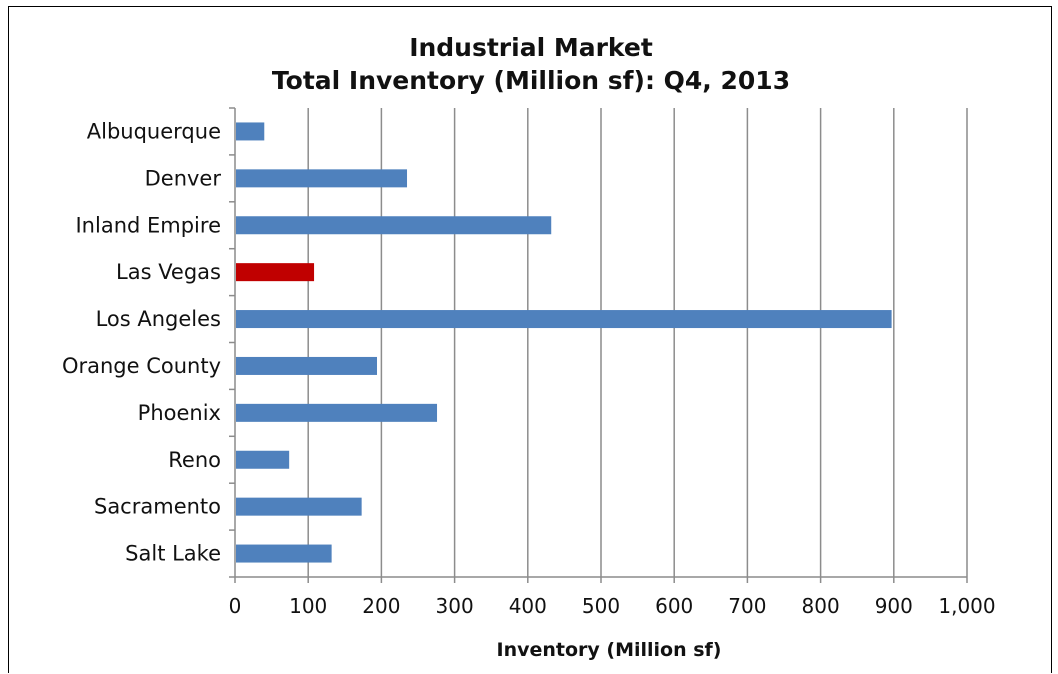 This screenshot has width=1058, height=674. What do you see at coordinates (381, 606) in the screenshot?
I see `x-tick-label: 200` at bounding box center [381, 606].